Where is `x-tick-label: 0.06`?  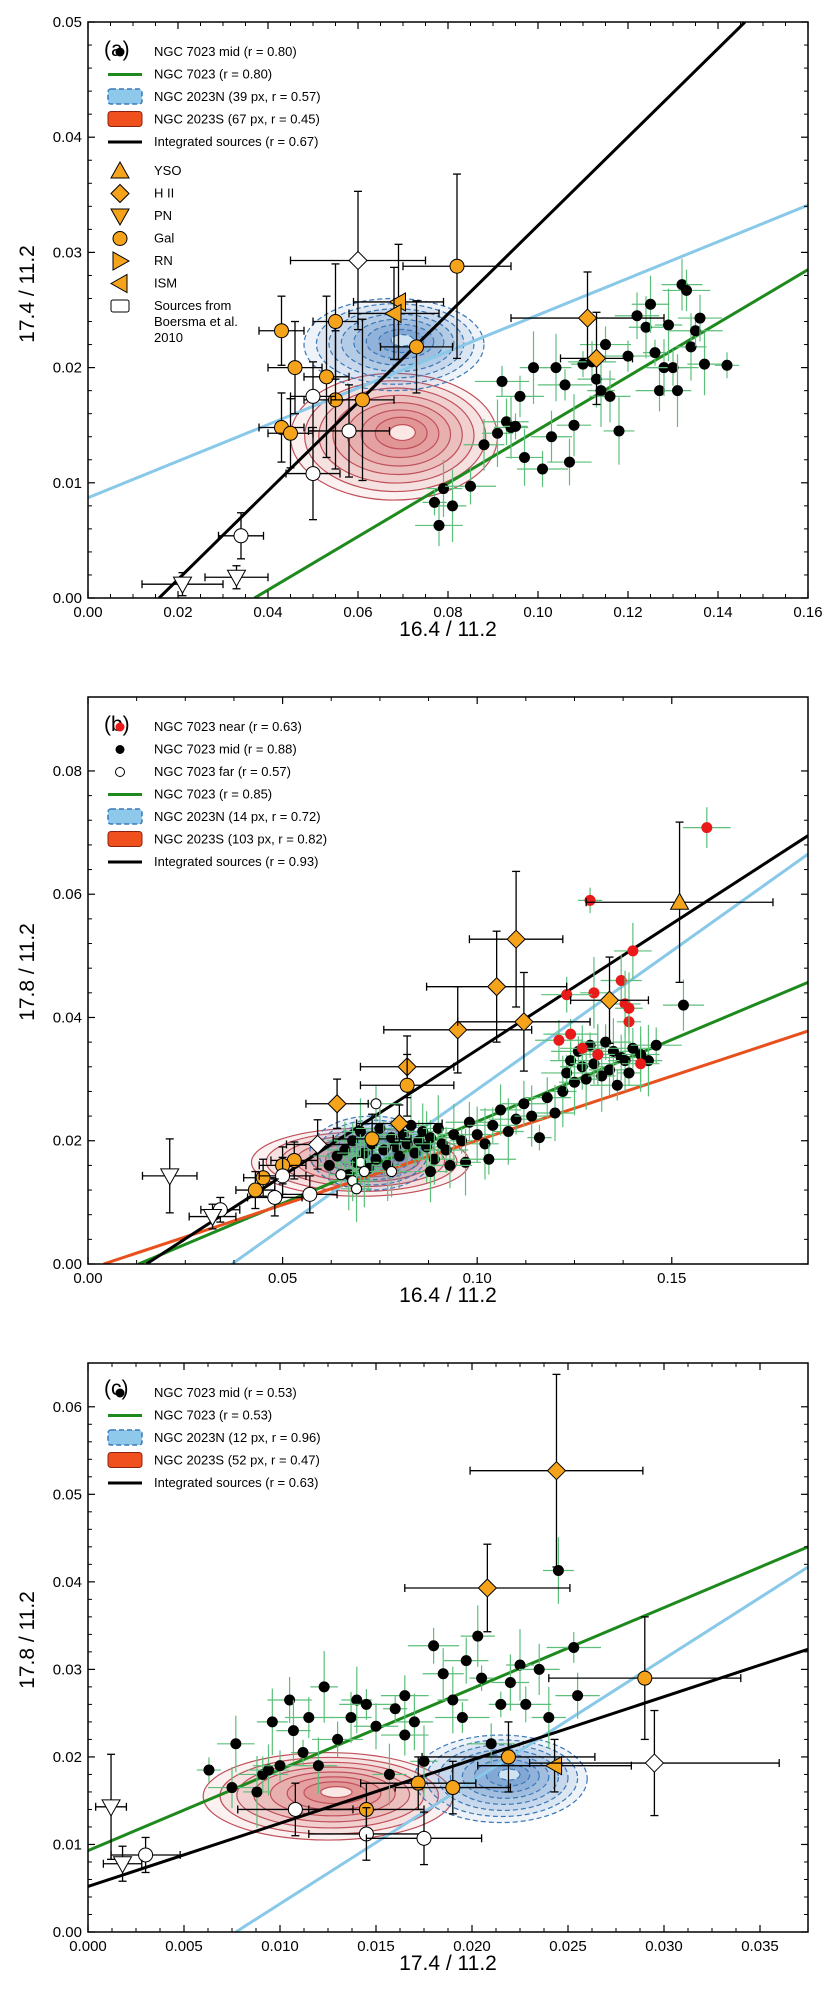
x-tick-label: 0.06 is located at coordinates (357, 612).